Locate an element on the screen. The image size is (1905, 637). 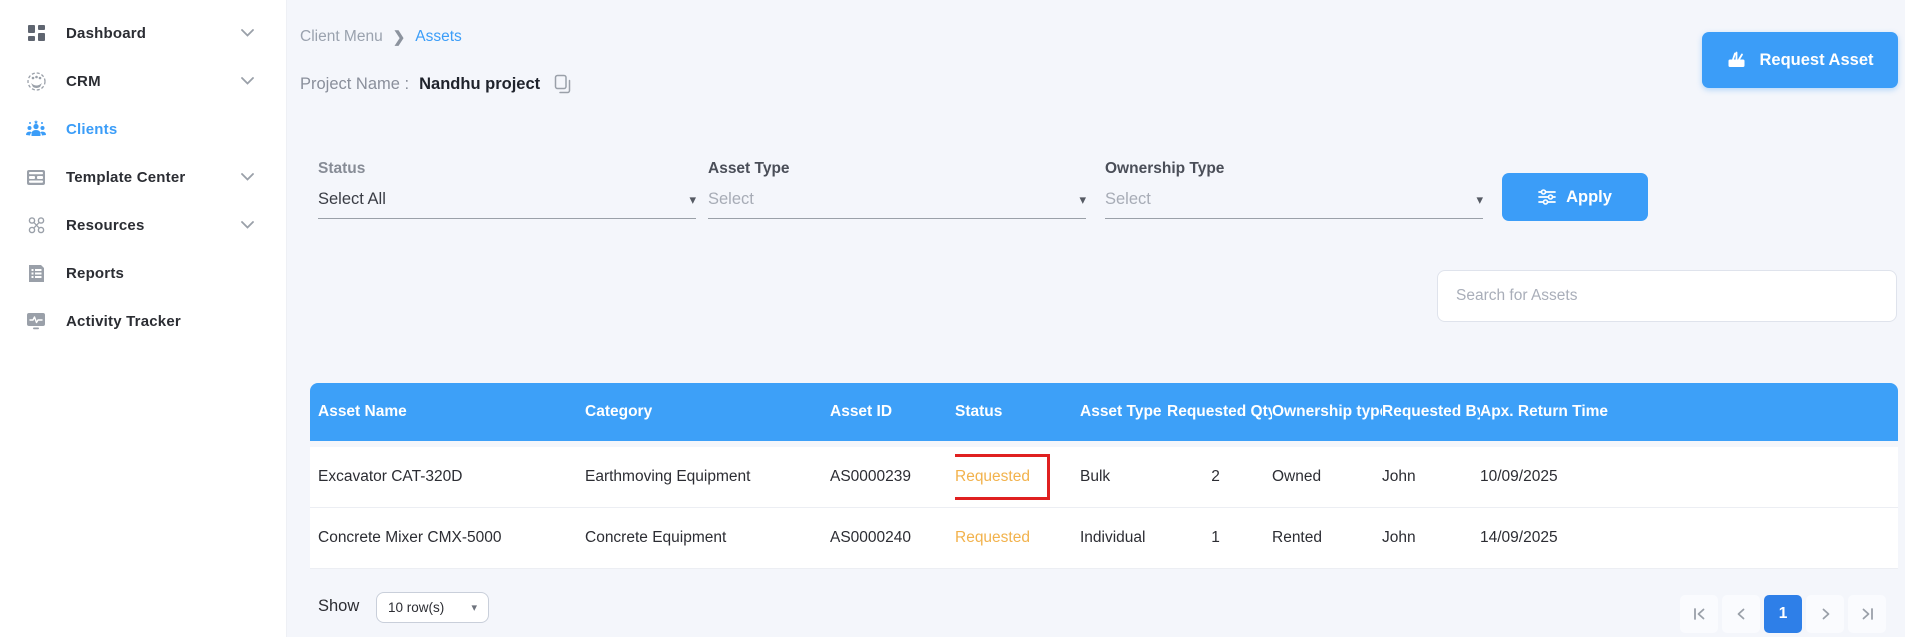
column-header-ownership-type: Ownership type is located at coordinates (1327, 411).